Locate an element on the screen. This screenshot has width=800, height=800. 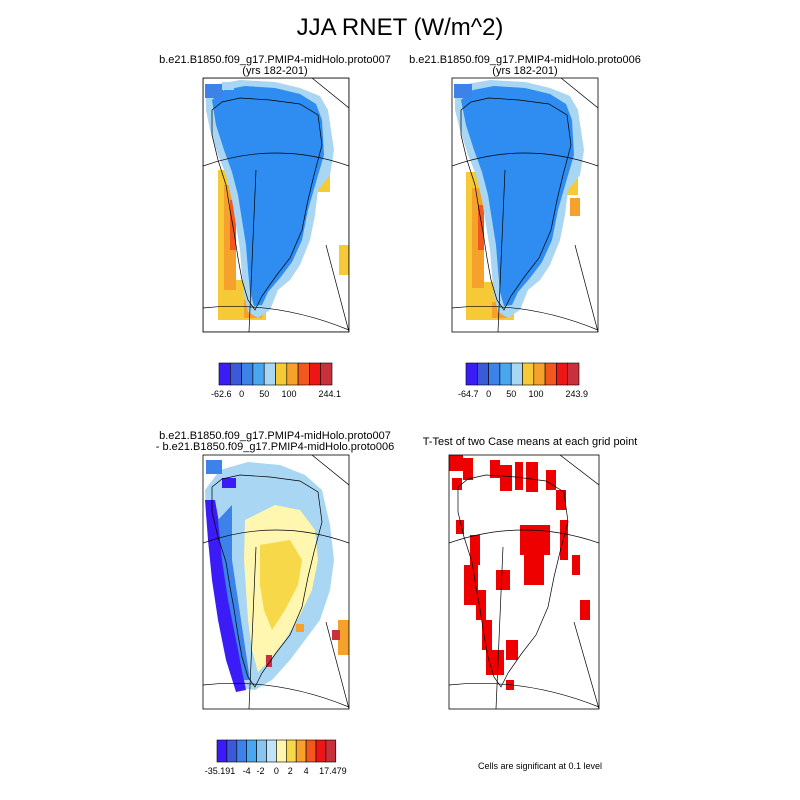
panel4-frame is located at coordinates (524, 582).